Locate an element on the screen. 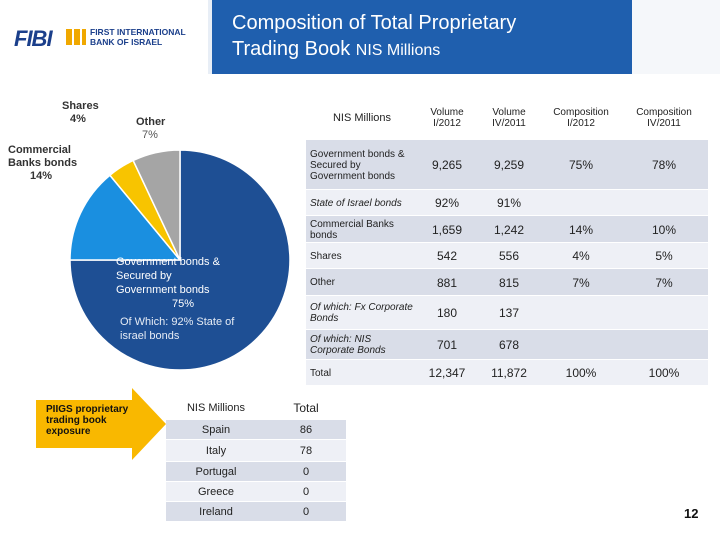  table-cell: 678 is located at coordinates (509, 345).